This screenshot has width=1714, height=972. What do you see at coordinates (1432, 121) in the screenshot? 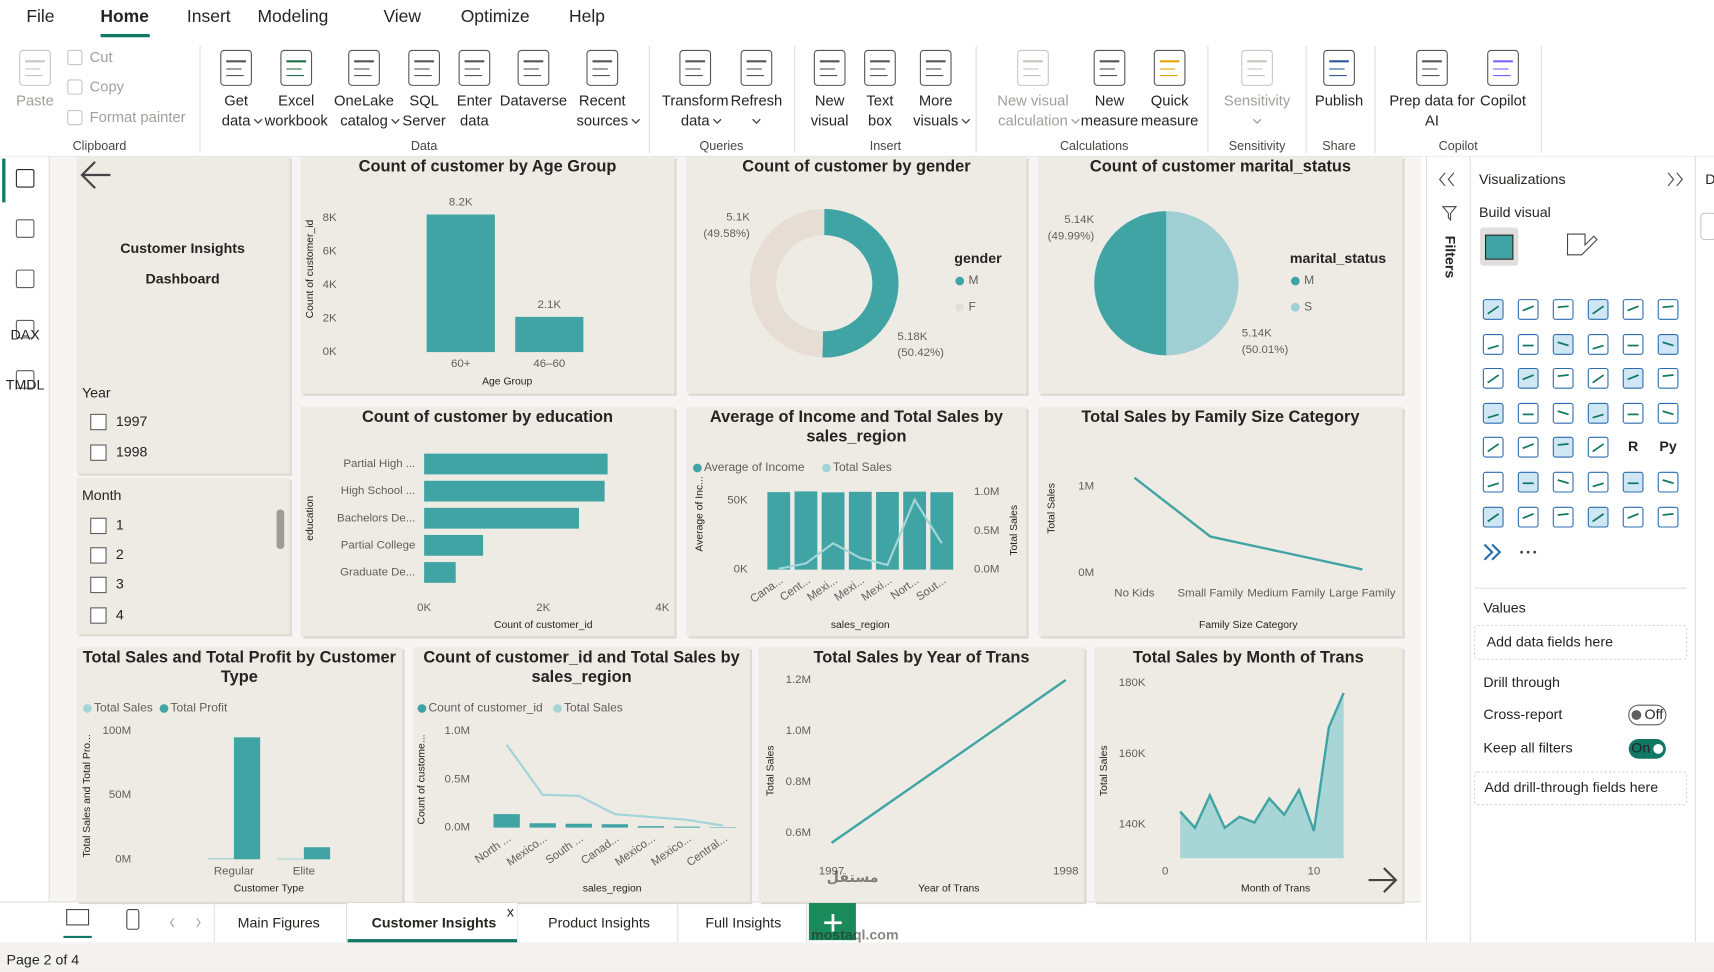
I see `ribbon-button-label: AI` at bounding box center [1432, 121].